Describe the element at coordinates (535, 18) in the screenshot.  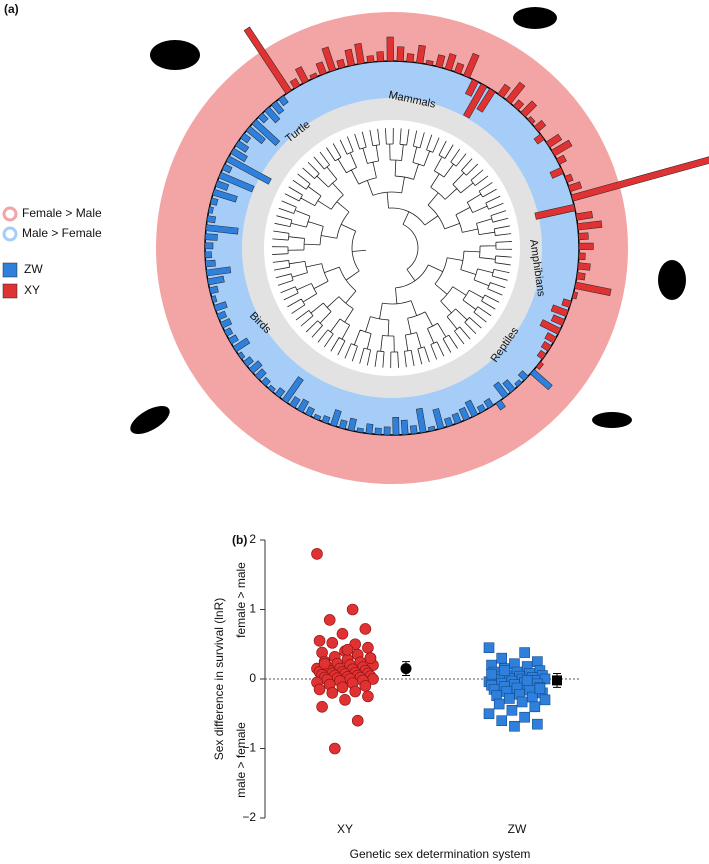
I see `mouse-icon` at that location.